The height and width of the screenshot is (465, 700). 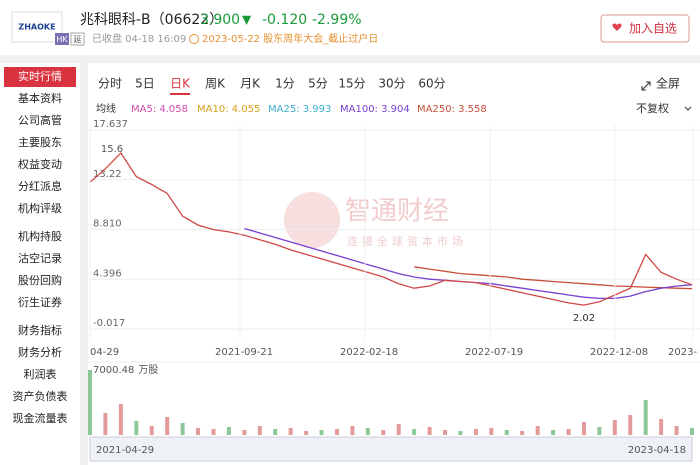 I want to click on x-tick-label: 2022-07-19, so click(x=494, y=352).